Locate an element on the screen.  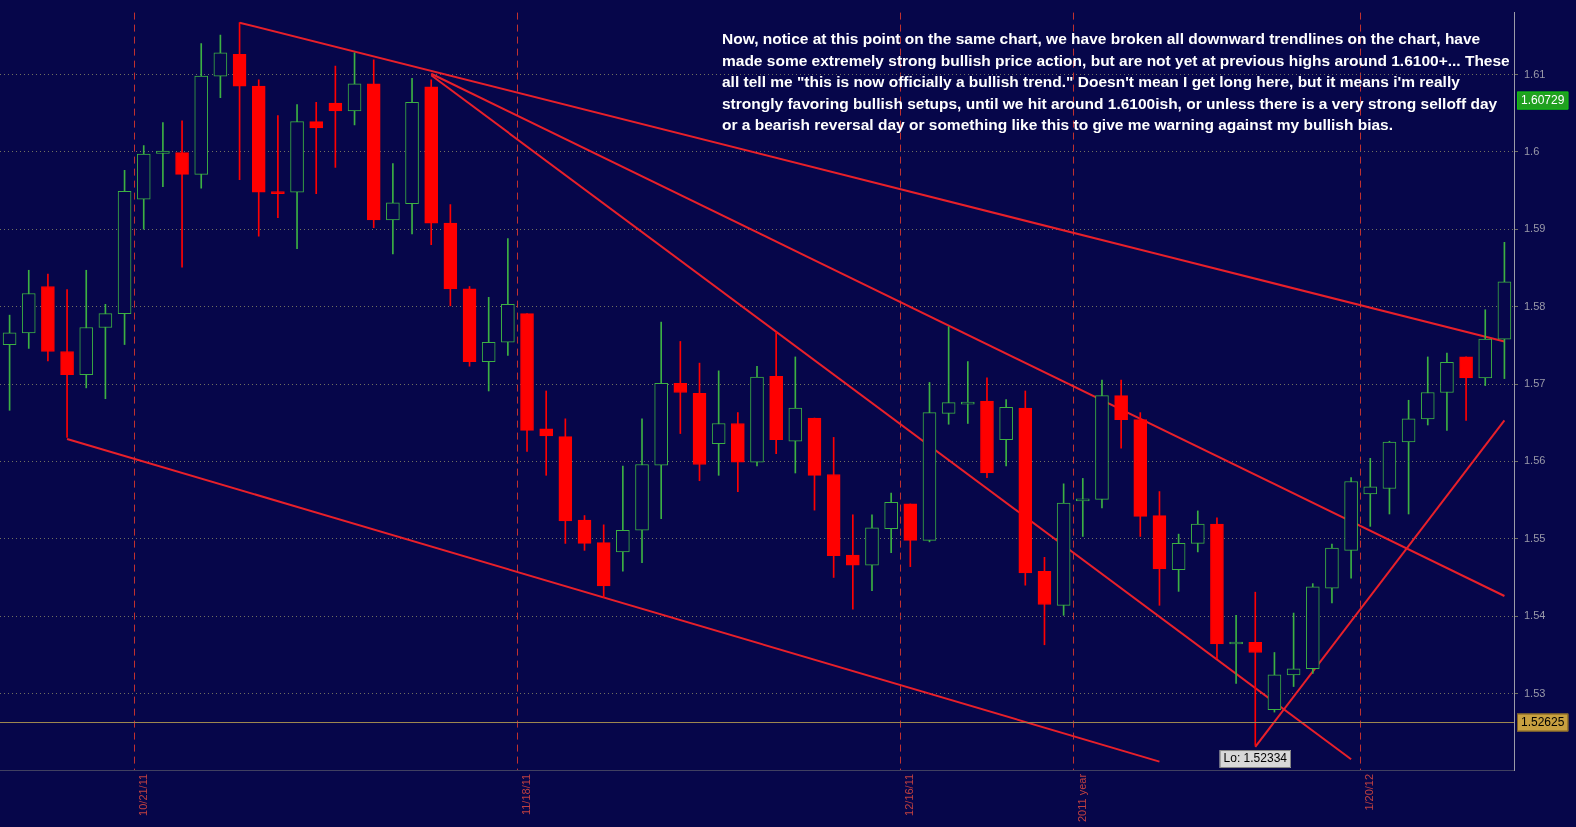
y-tick-label: 1.53 is located at coordinates (1535, 692).